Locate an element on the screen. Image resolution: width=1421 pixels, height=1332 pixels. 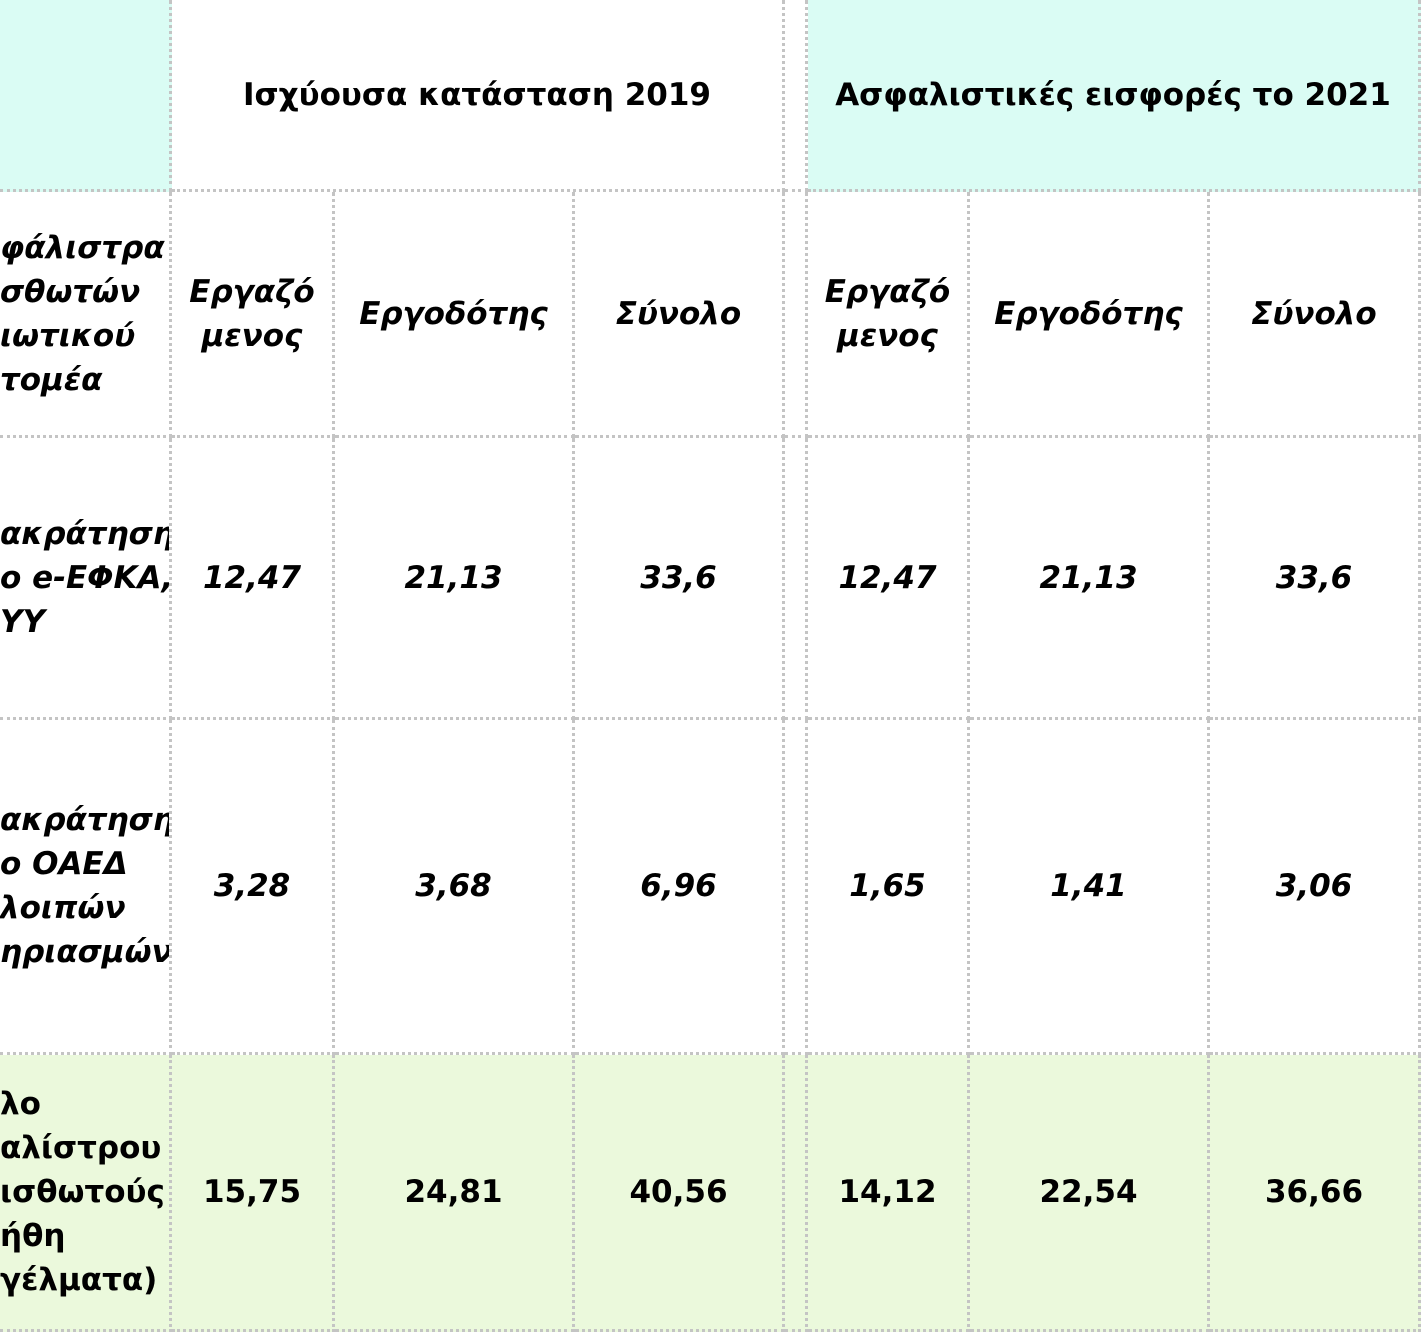
value-cell: 3,28 is located at coordinates (253, 887).